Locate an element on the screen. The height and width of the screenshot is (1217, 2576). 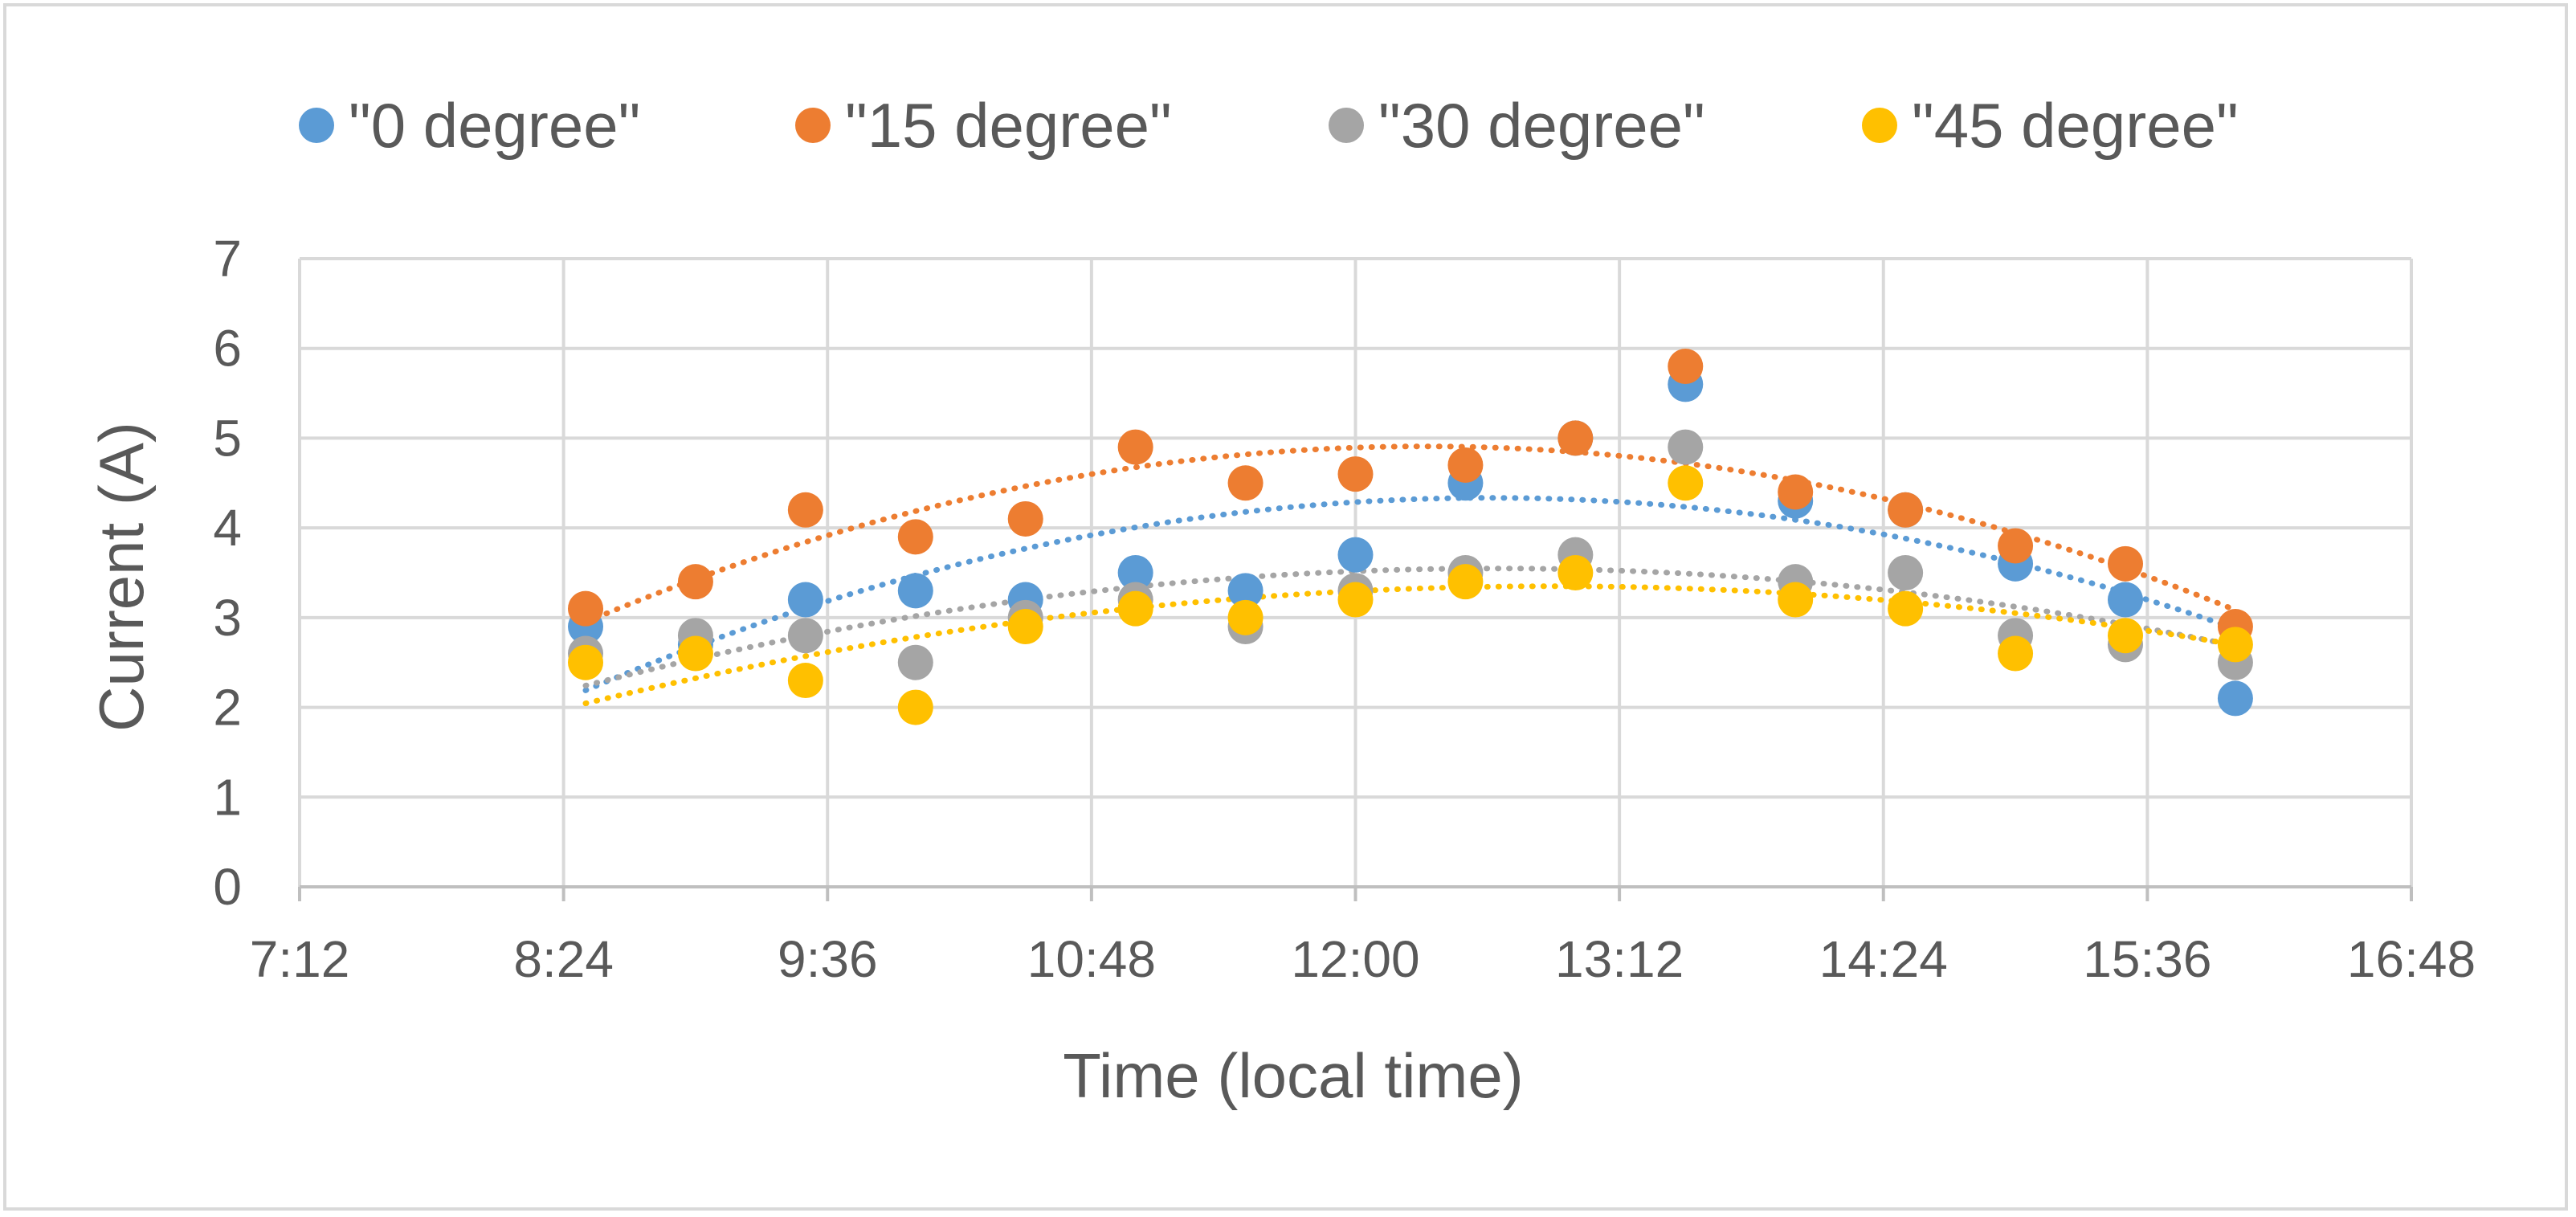
legend-item-45-degree: "45 degree" is located at coordinates (2050, 125).